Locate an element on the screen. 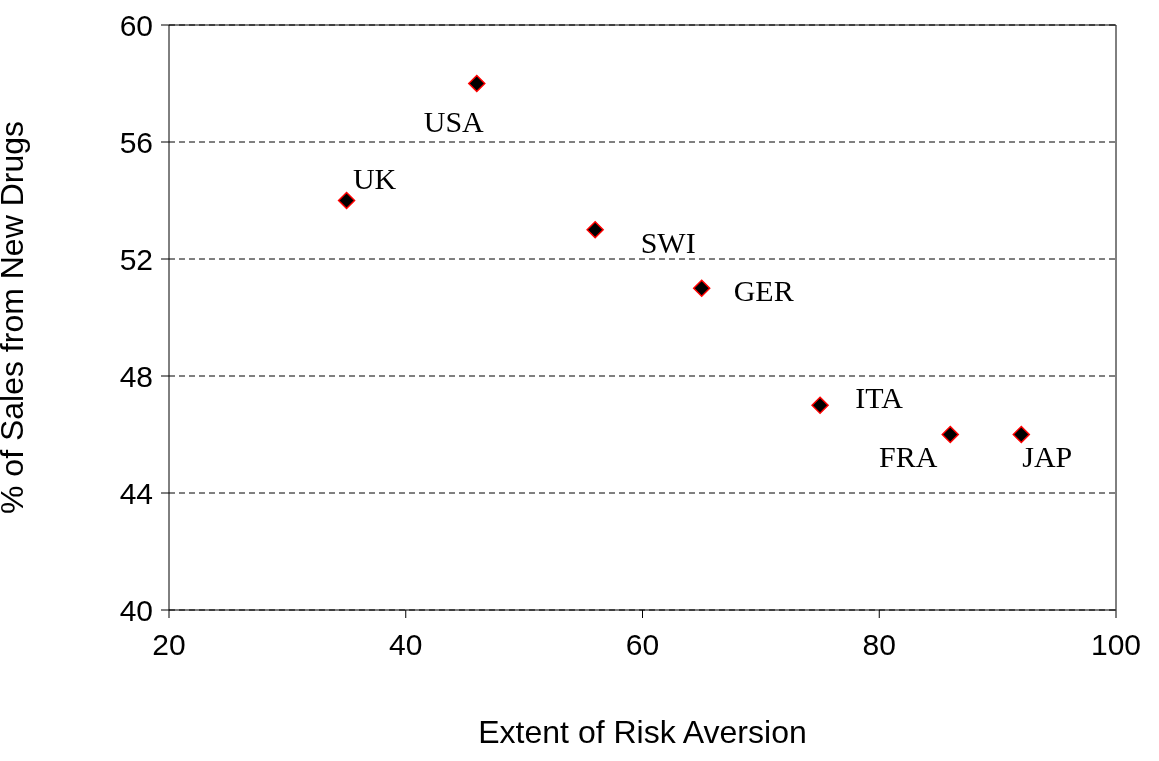 This screenshot has height=761, width=1159. x-tick-label: 100 is located at coordinates (1116, 645).